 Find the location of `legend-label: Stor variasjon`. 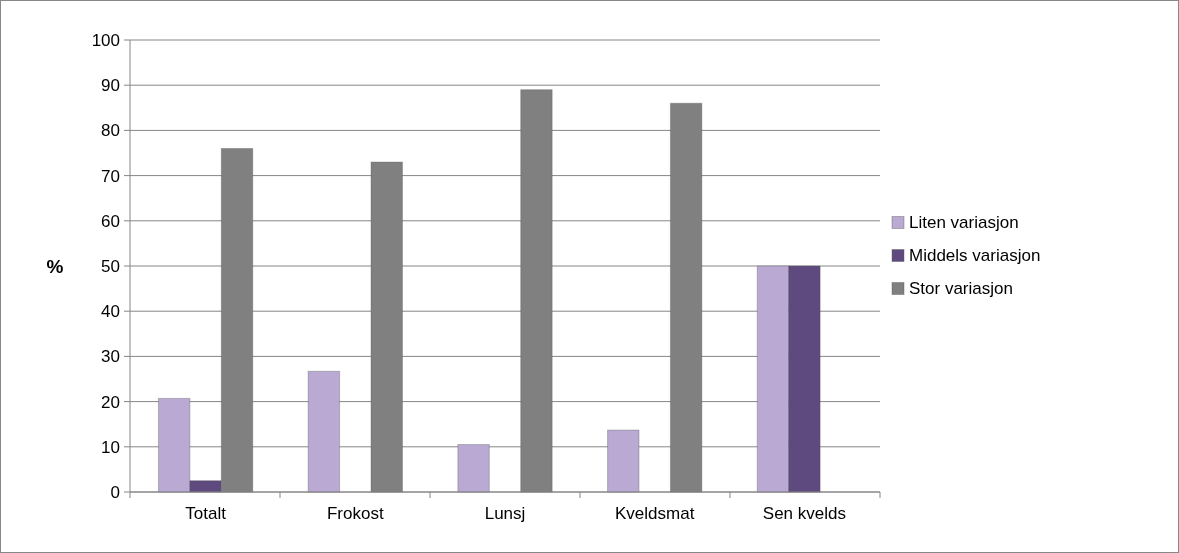

legend-label: Stor variasjon is located at coordinates (961, 289).